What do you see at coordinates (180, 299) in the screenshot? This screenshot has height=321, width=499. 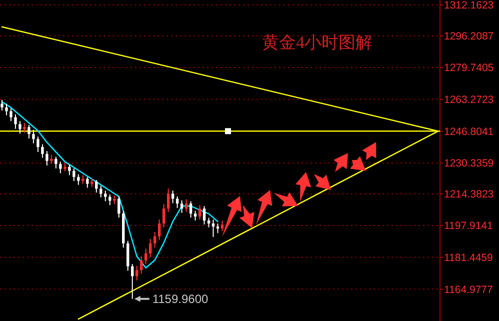 I see `annotation: 1159.9600` at bounding box center [180, 299].